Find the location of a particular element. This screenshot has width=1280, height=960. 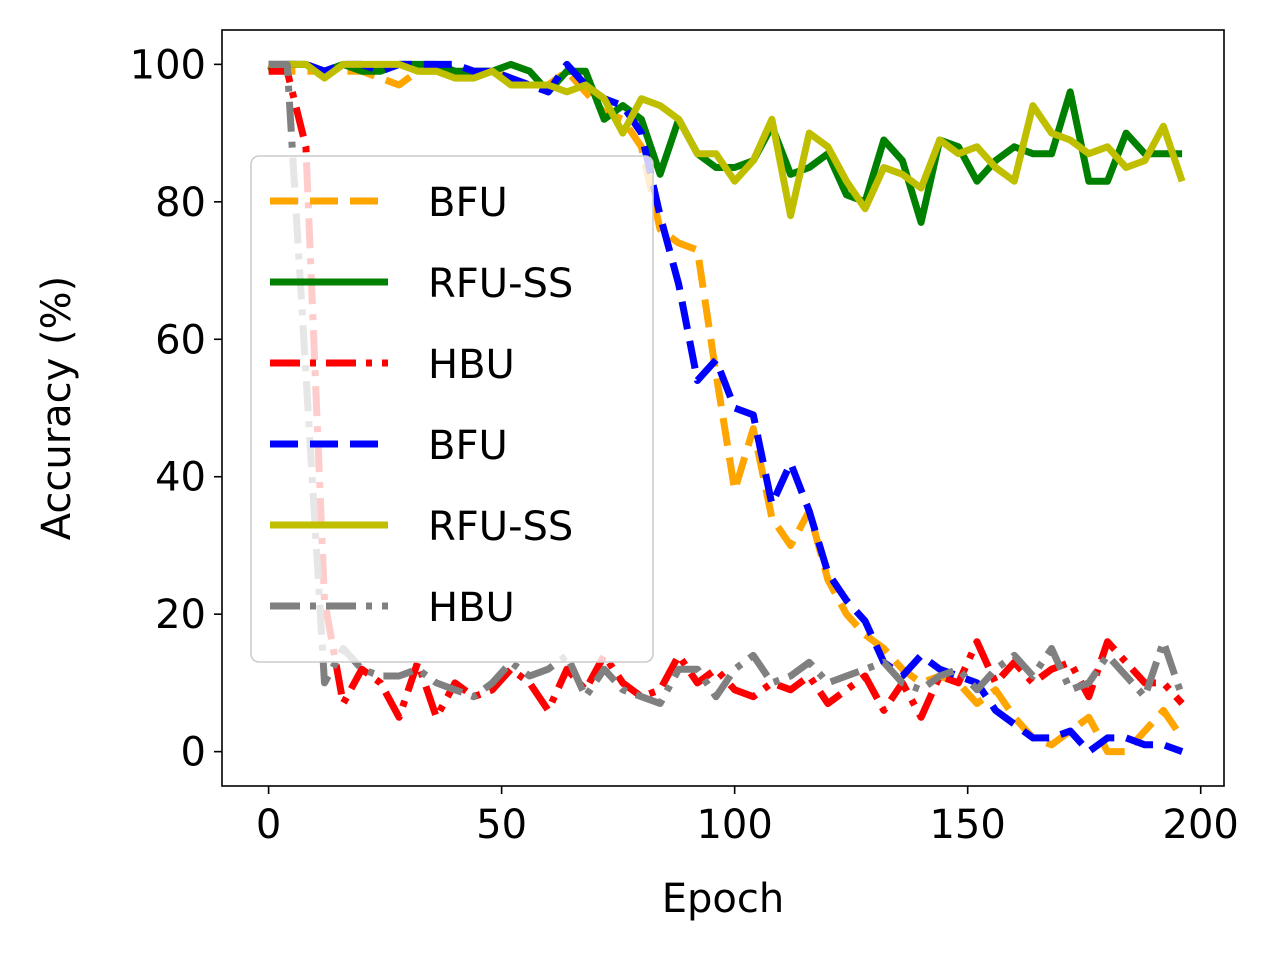

x-tick-label: 200 is located at coordinates (1201, 825).